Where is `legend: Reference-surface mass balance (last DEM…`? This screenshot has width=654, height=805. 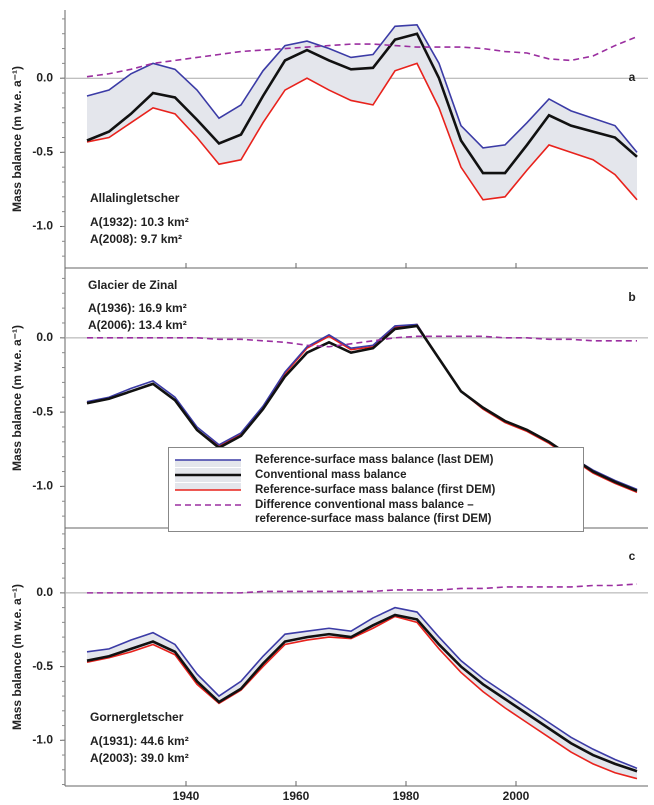 legend: Reference-surface mass balance (last DEM… is located at coordinates (376, 489).